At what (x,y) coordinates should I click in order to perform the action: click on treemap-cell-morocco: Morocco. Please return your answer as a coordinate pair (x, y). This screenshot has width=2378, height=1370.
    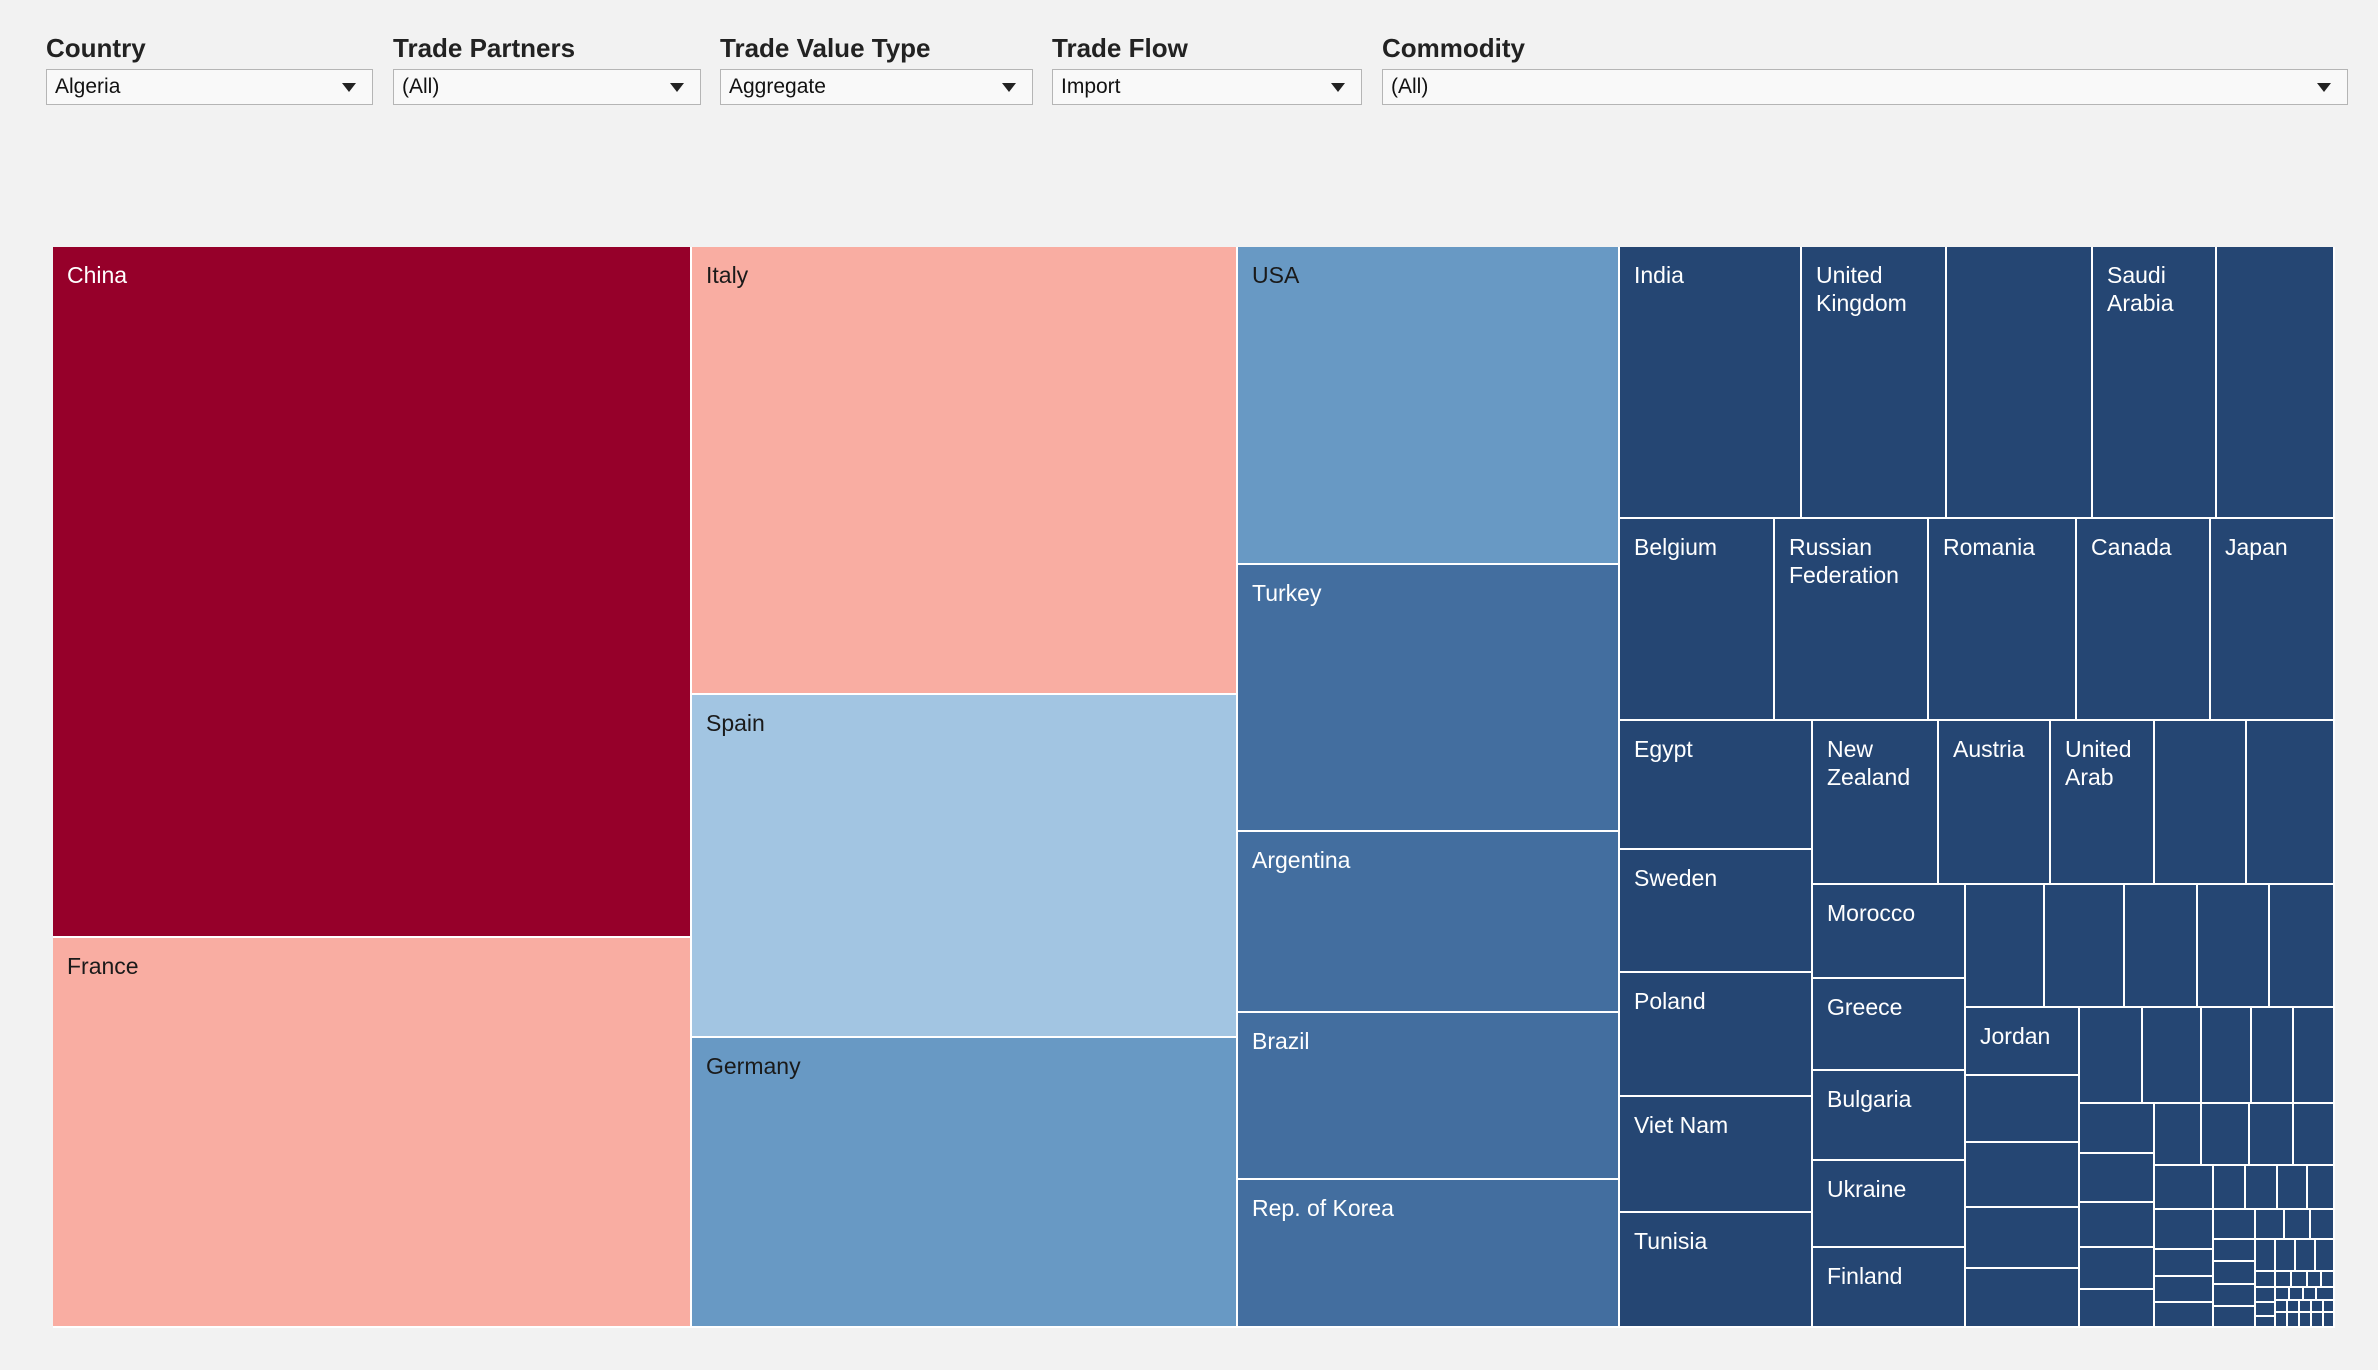
    Looking at the image, I should click on (1889, 932).